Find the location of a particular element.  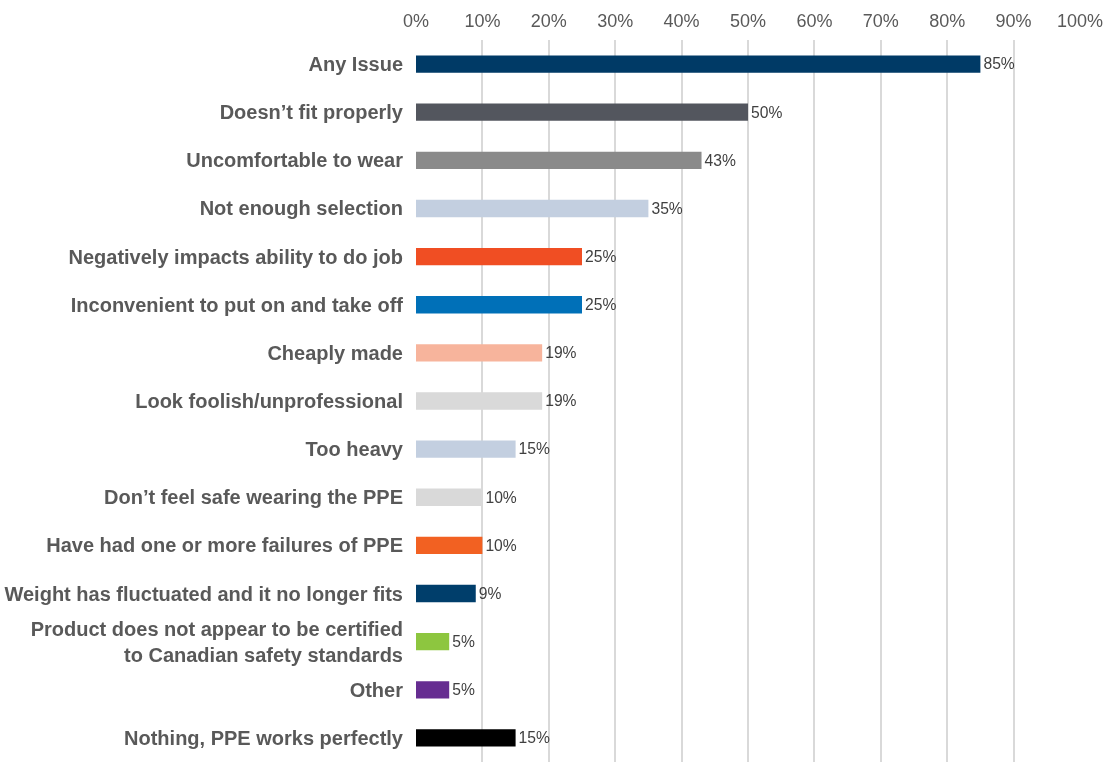

y-tick-label: Negatively impacts ability to do job is located at coordinates (235, 256).